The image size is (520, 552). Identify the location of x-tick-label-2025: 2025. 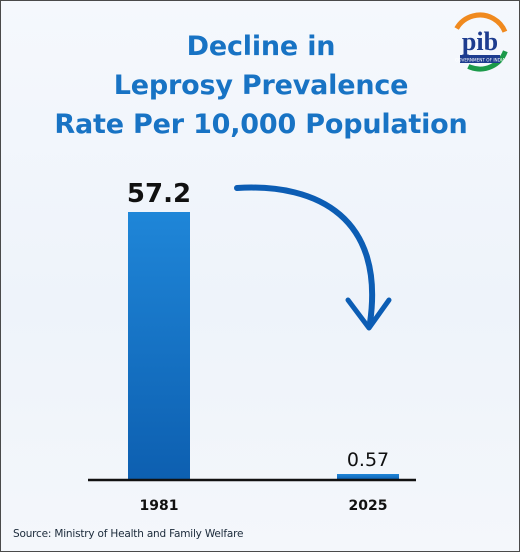
(368, 506).